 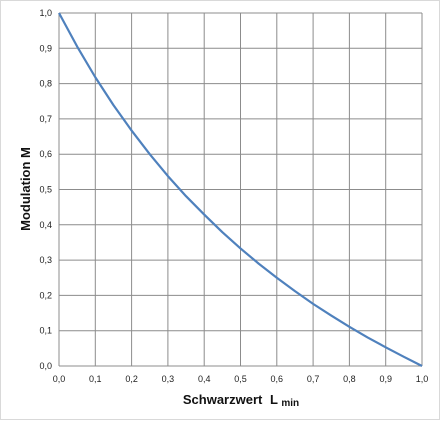 I want to click on y-tick-label: 0,1, so click(x=45, y=331).